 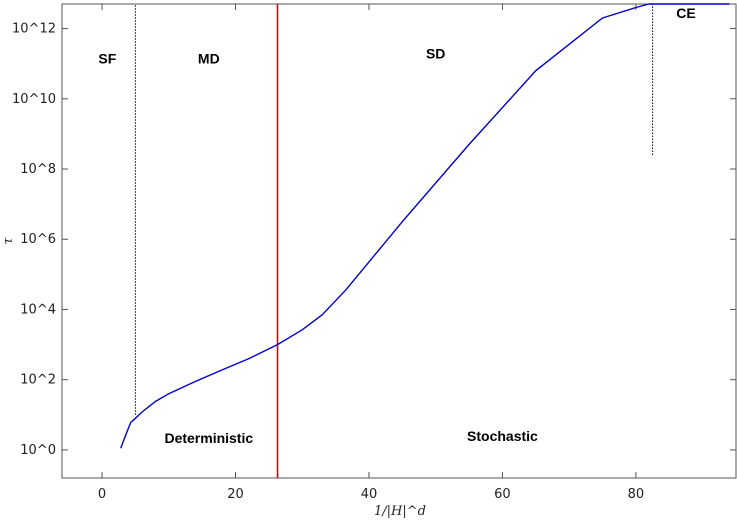 What do you see at coordinates (107, 59) in the screenshot?
I see `region-label-sf: SF` at bounding box center [107, 59].